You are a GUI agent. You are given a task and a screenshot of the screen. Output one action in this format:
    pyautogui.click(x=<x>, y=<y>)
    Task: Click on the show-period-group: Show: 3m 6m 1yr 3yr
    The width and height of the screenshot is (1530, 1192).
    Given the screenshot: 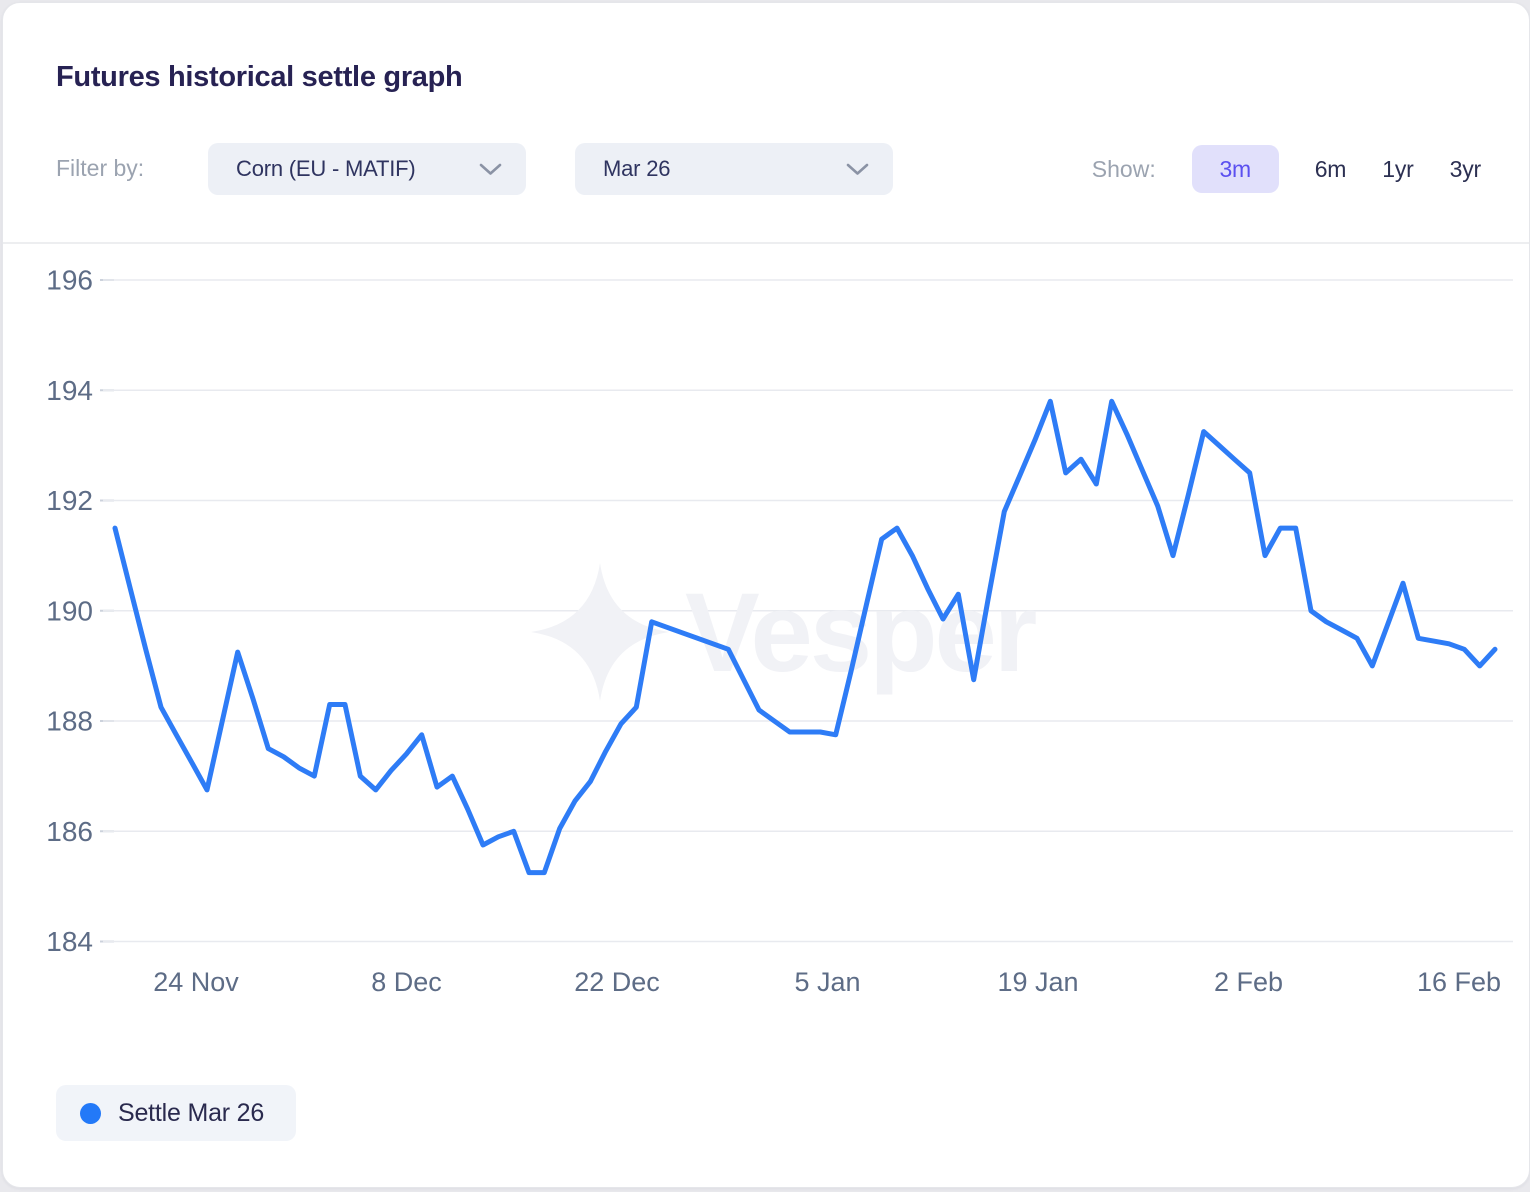 What is the action you would take?
    pyautogui.click(x=1286, y=169)
    